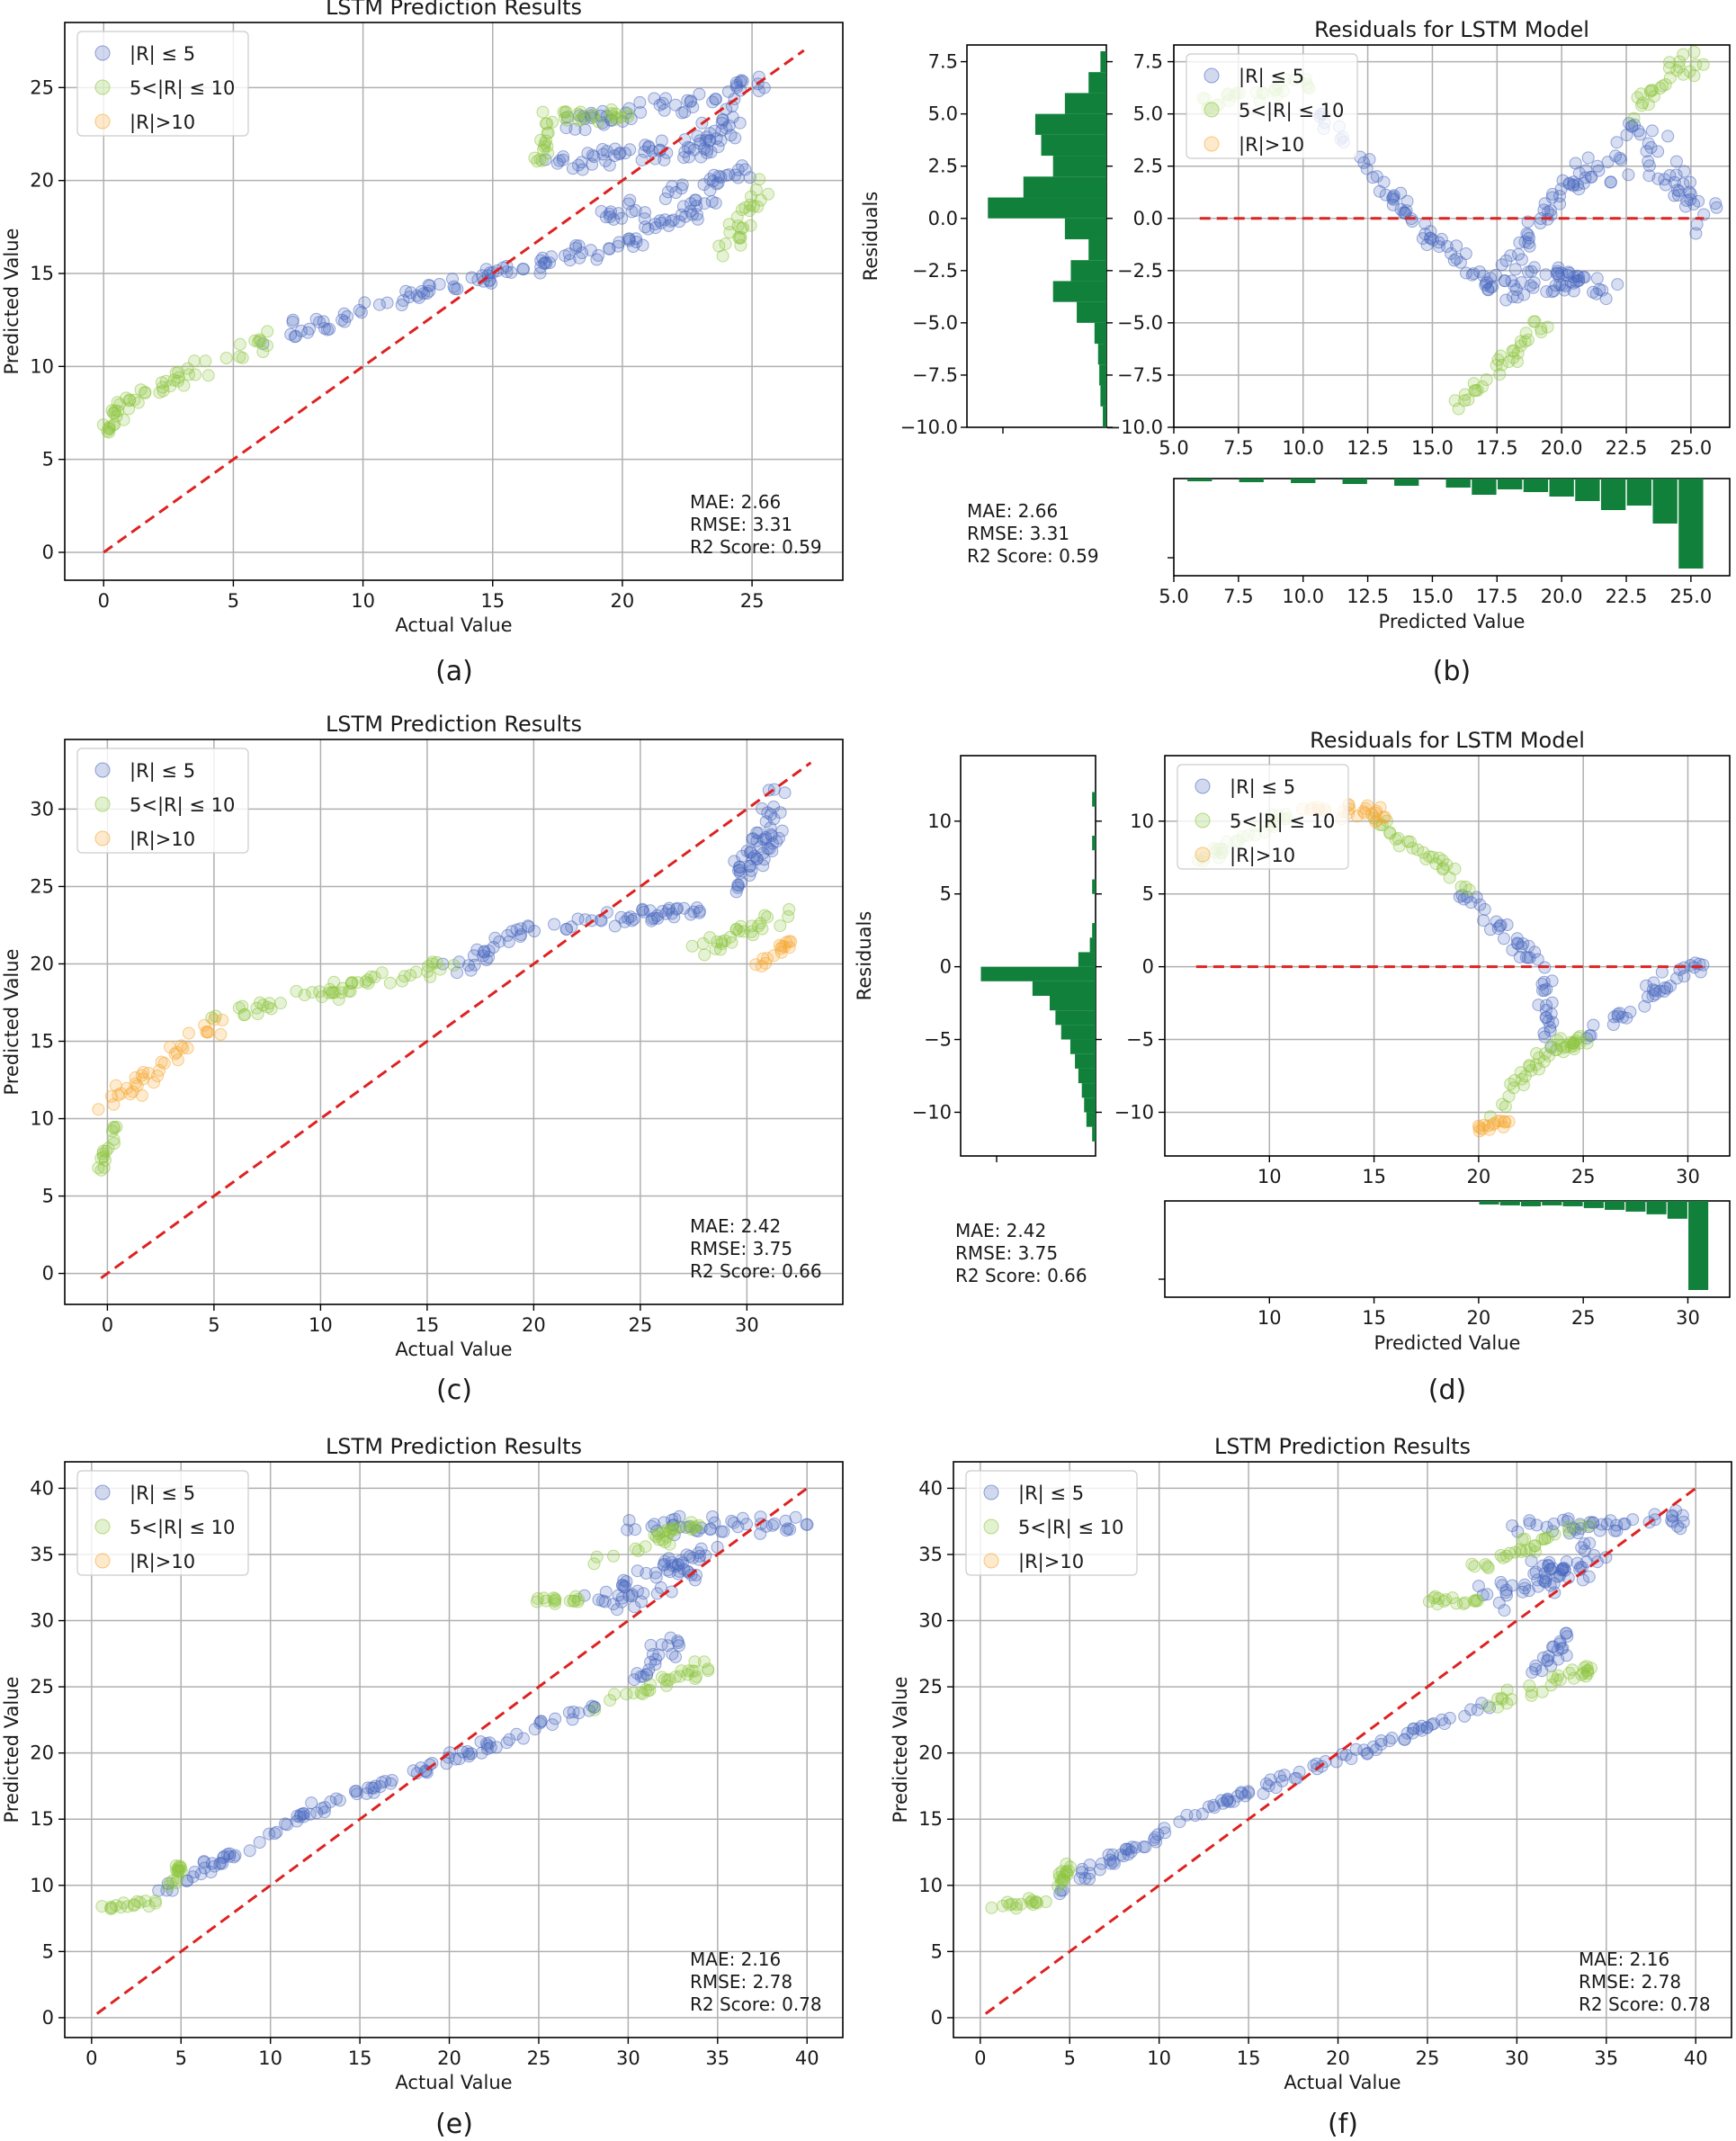  I want to click on chart-title: Residuals for LSTM Model, so click(1447, 740).